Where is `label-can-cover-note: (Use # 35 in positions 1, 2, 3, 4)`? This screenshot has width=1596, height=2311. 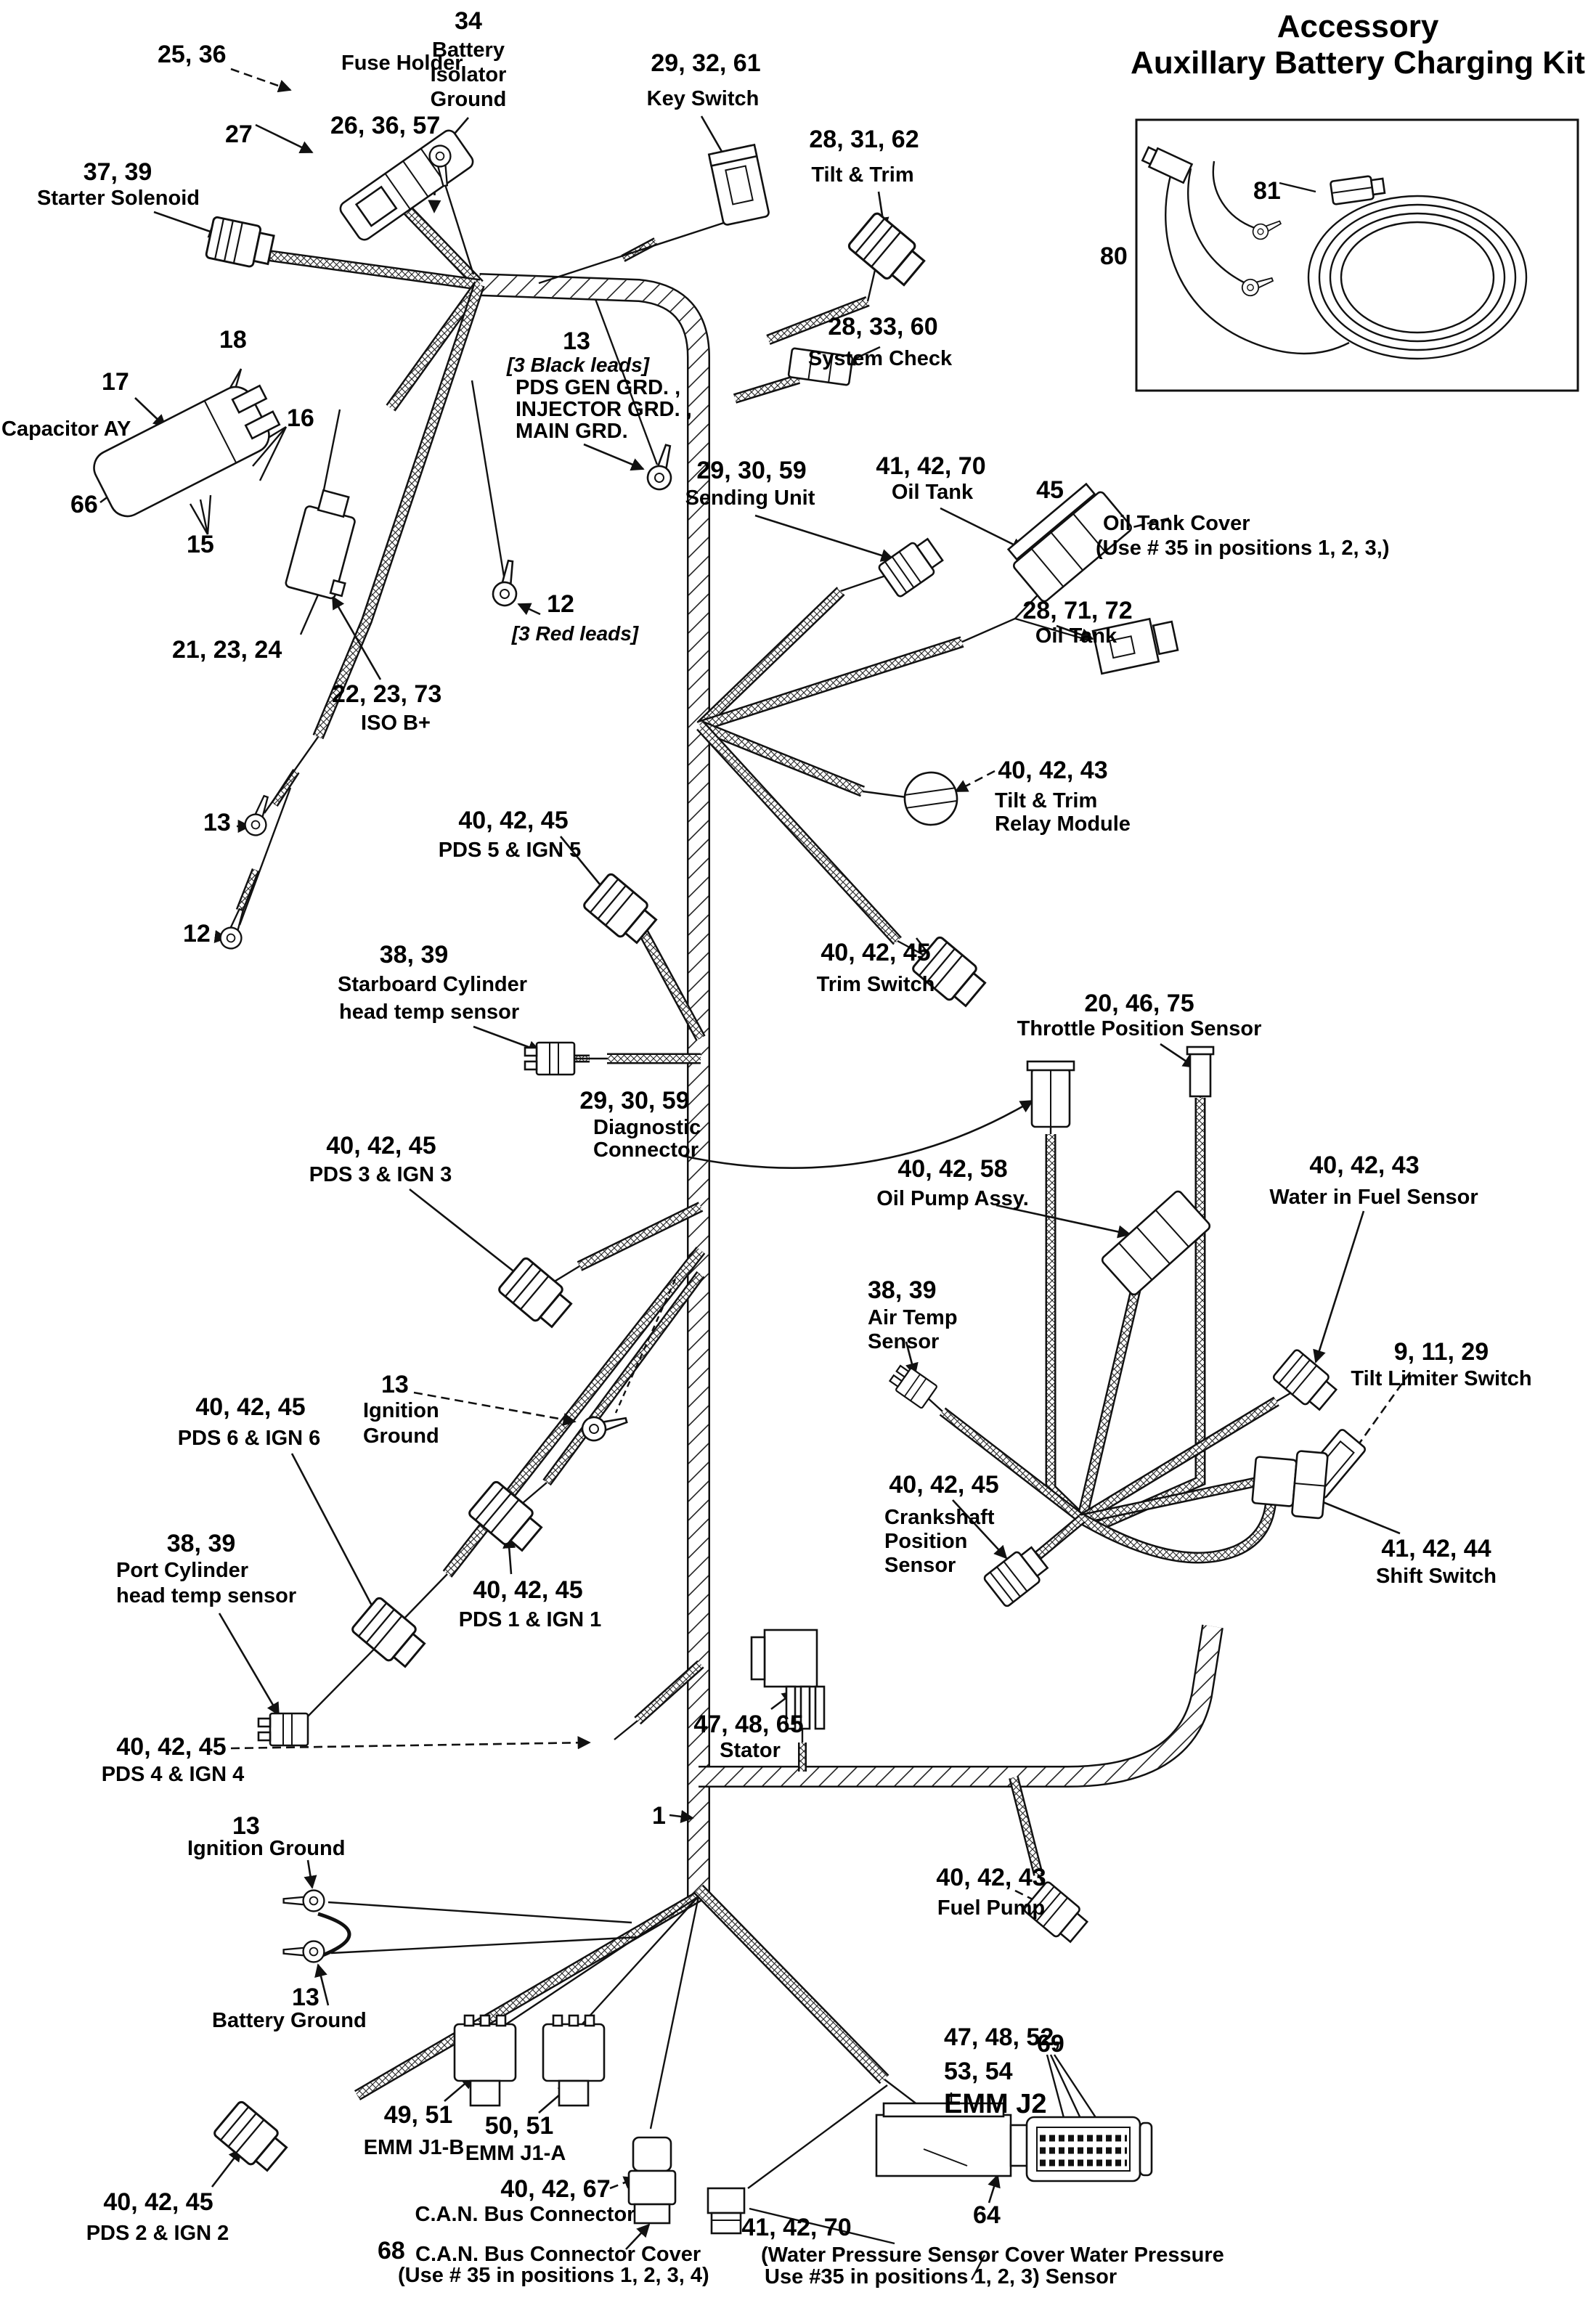
label-can-cover-note: (Use # 35 in positions 1, 2, 3, 4) is located at coordinates (553, 2275).